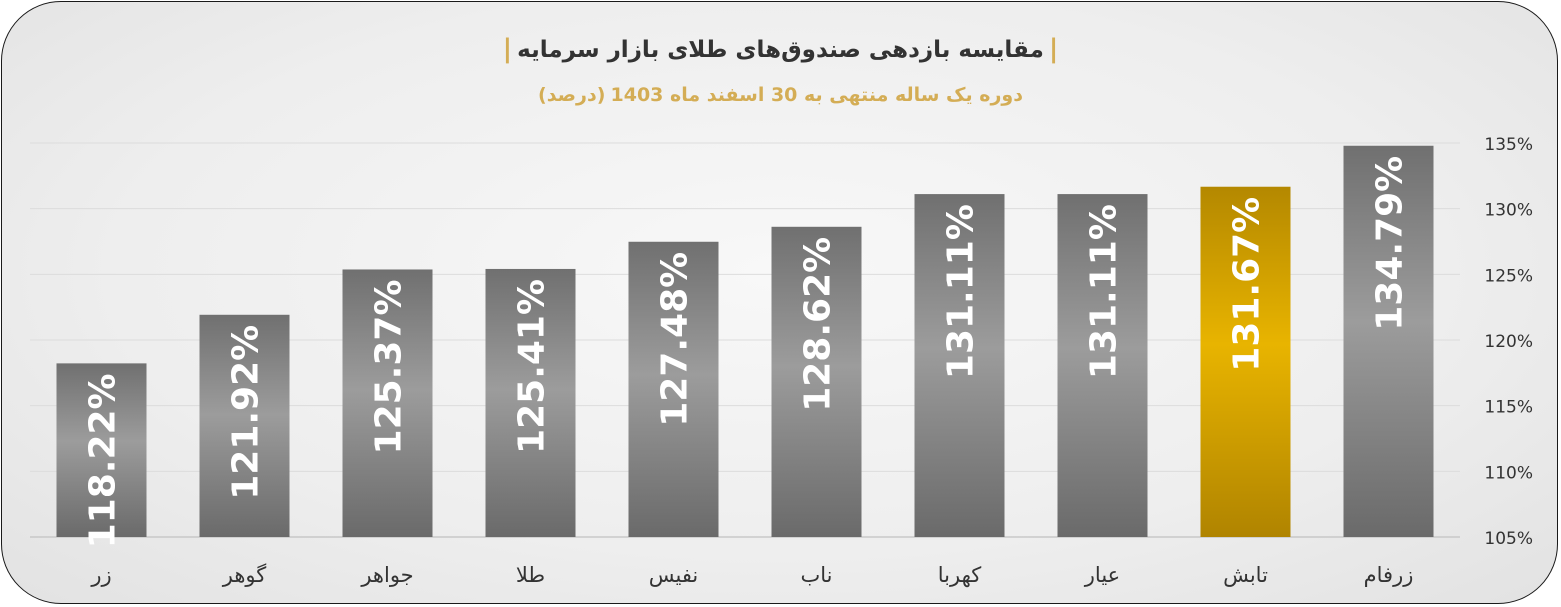 This screenshot has height=607, width=1561. What do you see at coordinates (389, 366) in the screenshot?
I see `bar-value-label: 125.37%` at bounding box center [389, 366].